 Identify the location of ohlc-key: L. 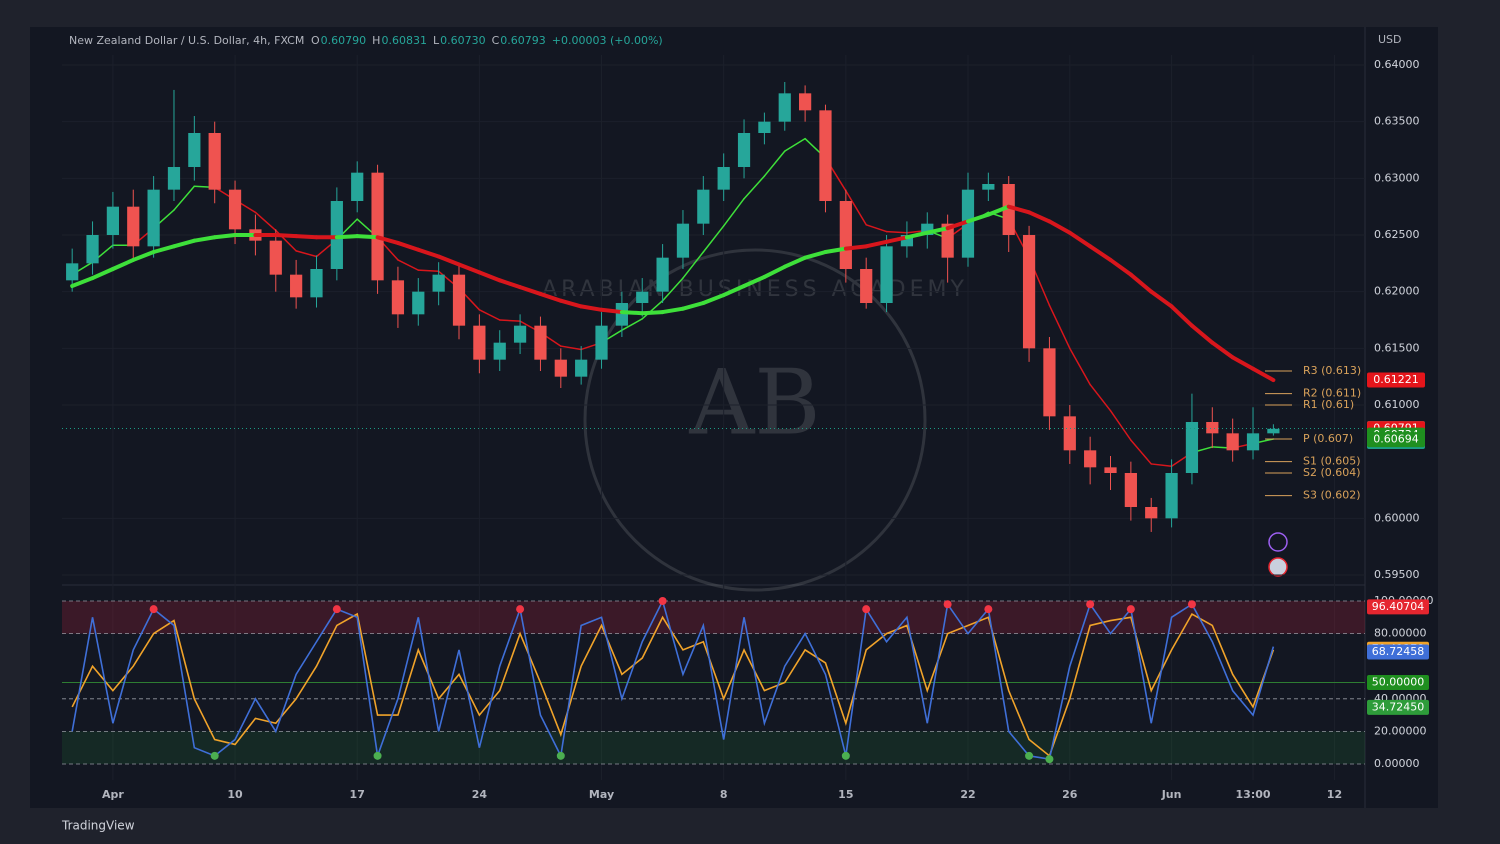
(436, 40).